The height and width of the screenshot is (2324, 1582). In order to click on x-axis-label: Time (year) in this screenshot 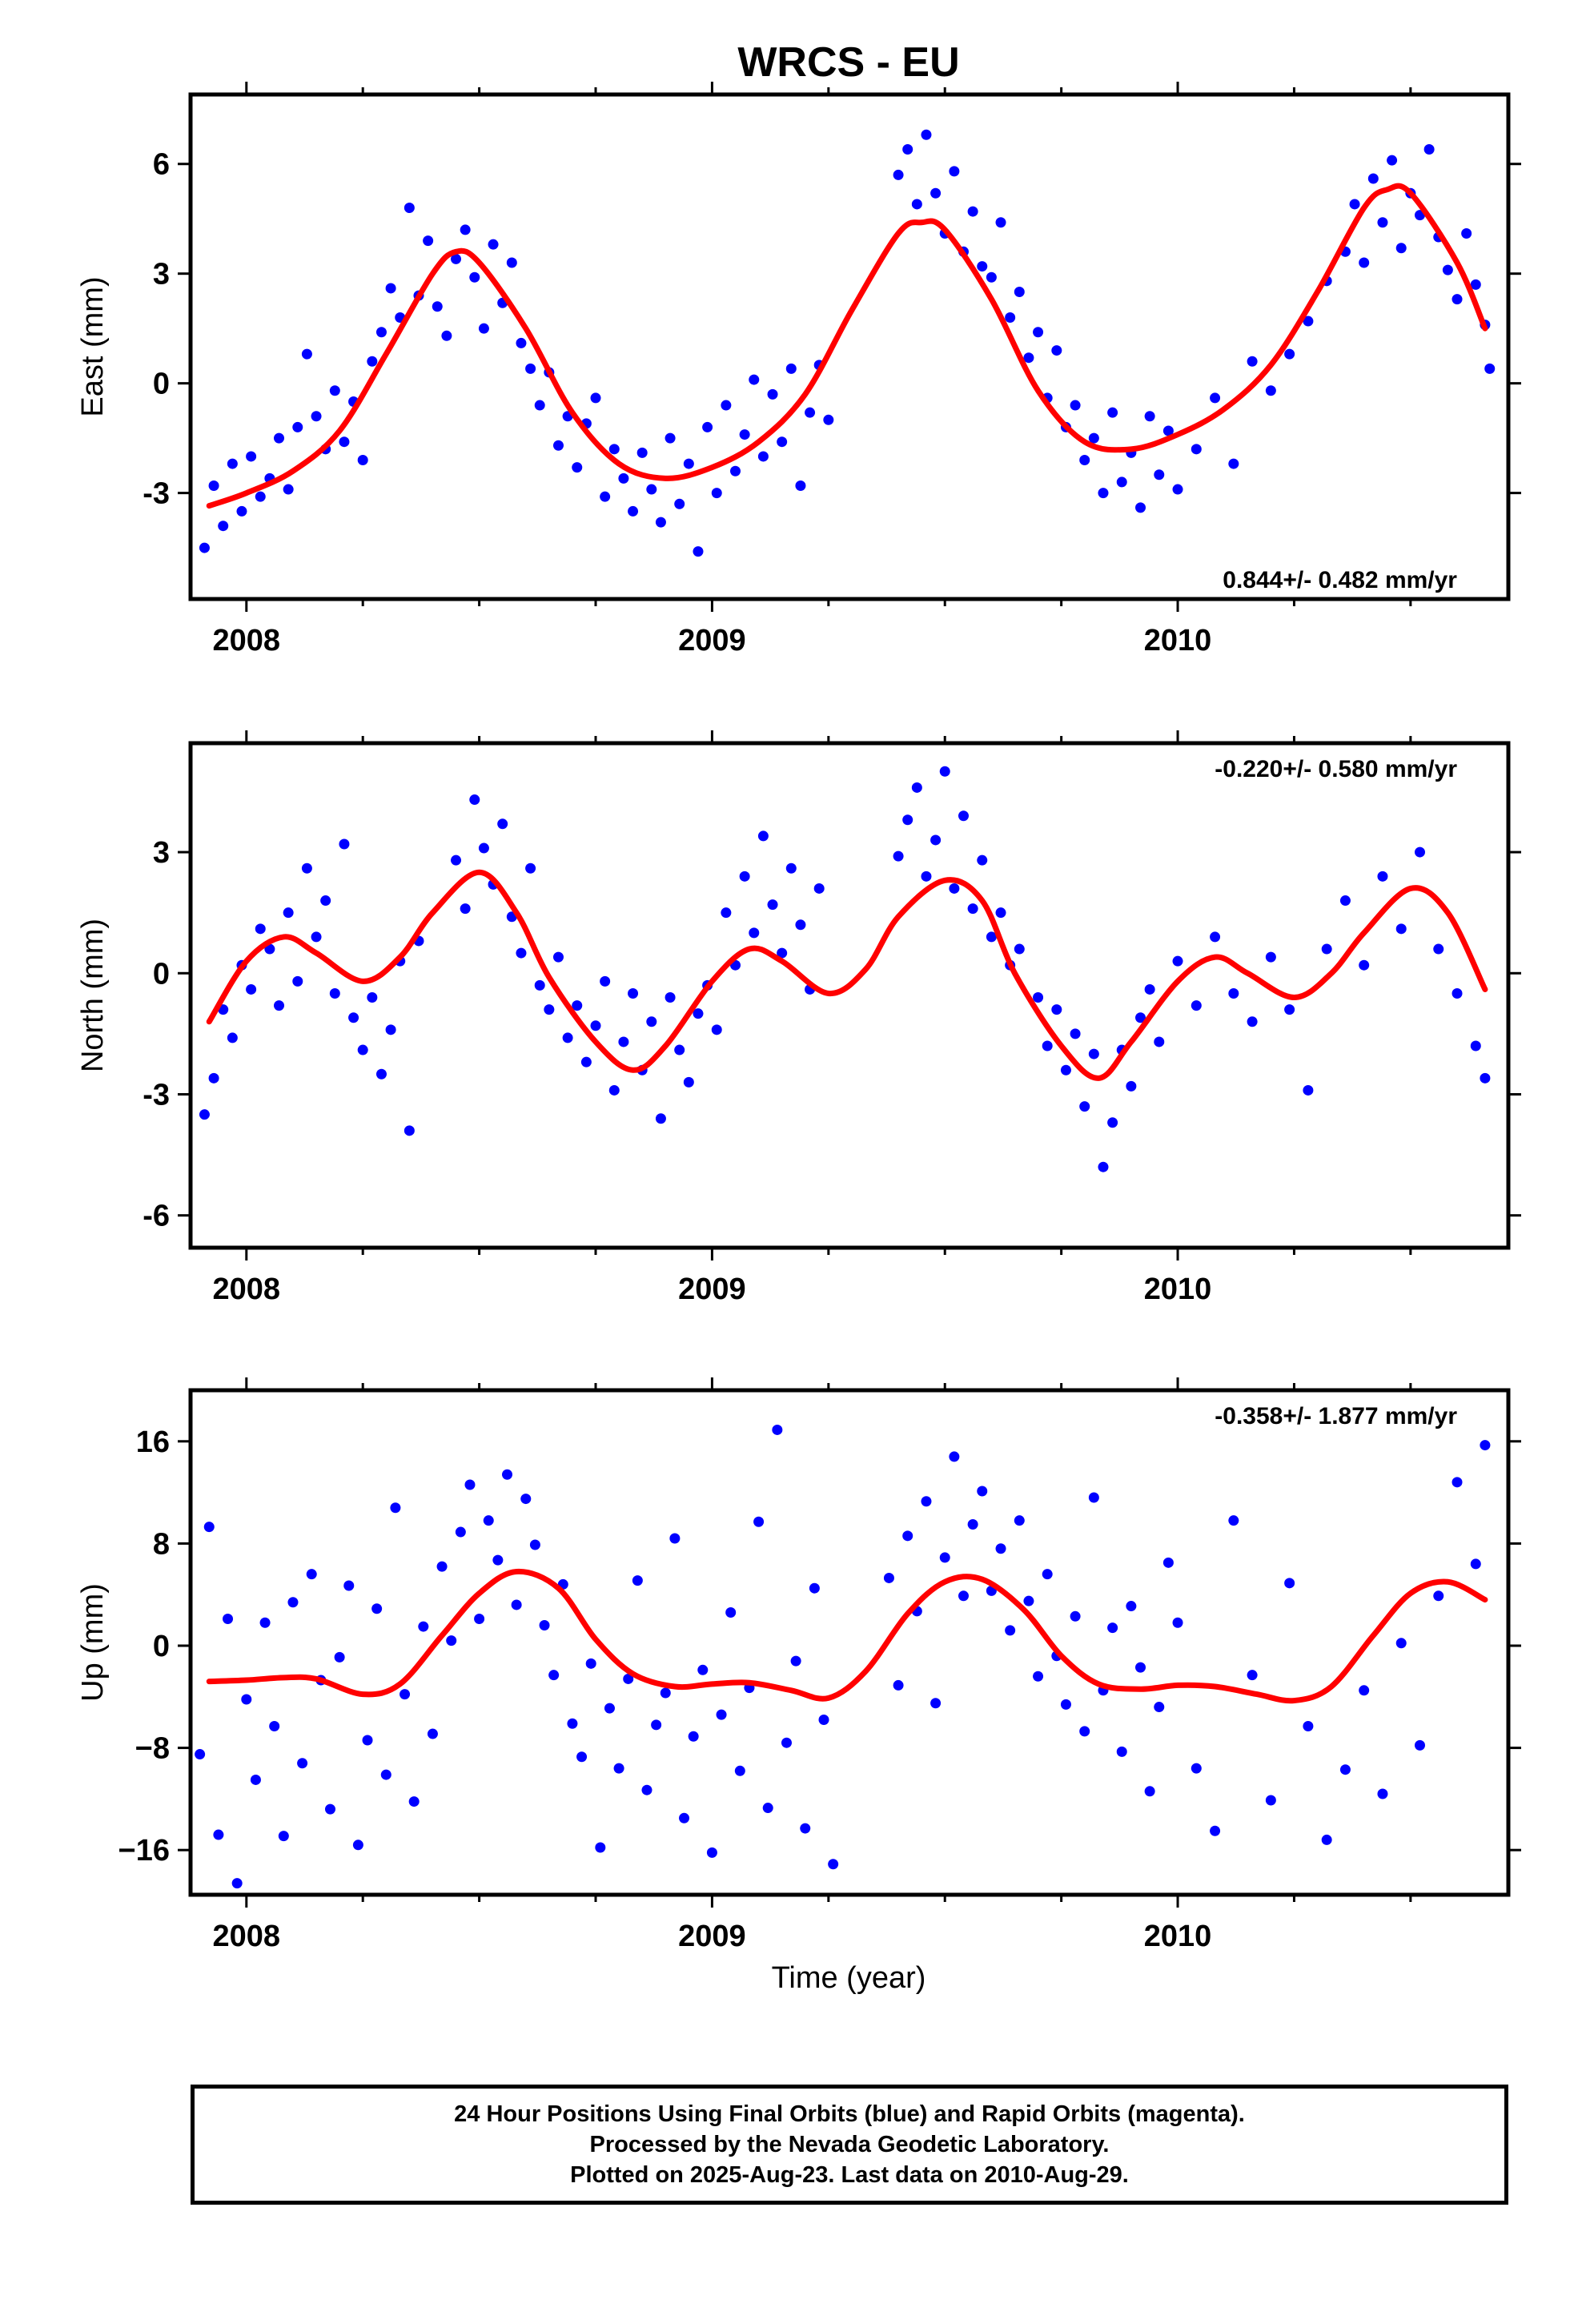, I will do `click(849, 1978)`.